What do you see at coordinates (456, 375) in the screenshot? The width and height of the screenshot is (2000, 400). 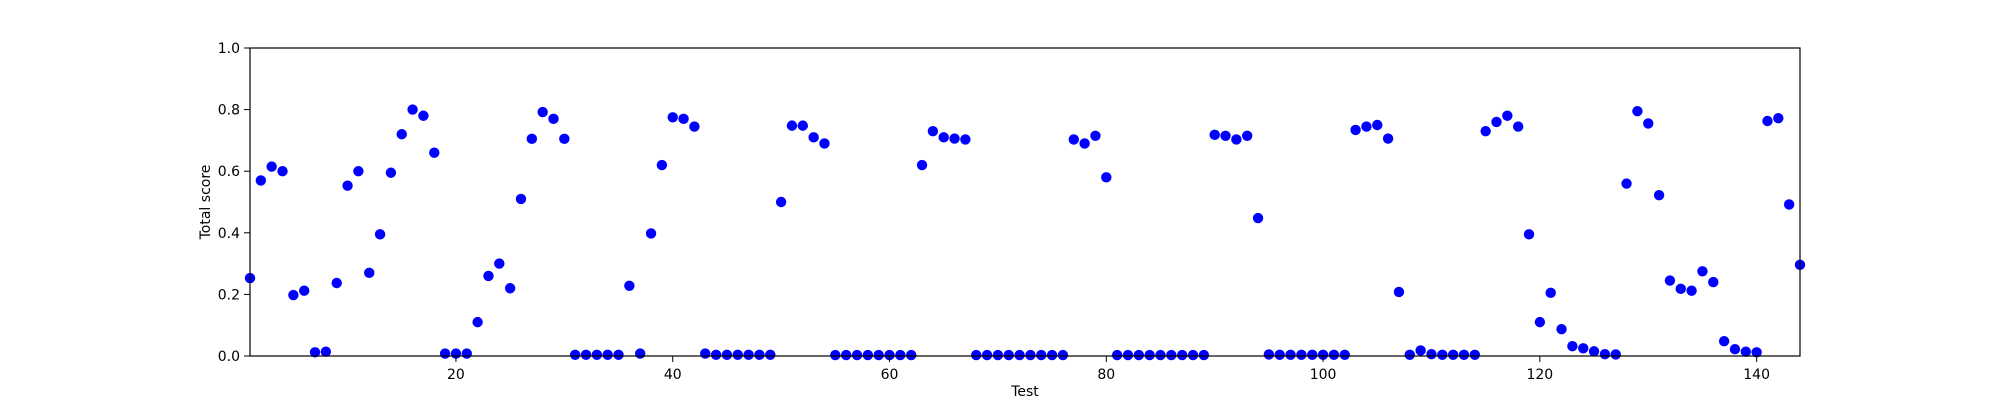 I see `x-tick-label: 20` at bounding box center [456, 375].